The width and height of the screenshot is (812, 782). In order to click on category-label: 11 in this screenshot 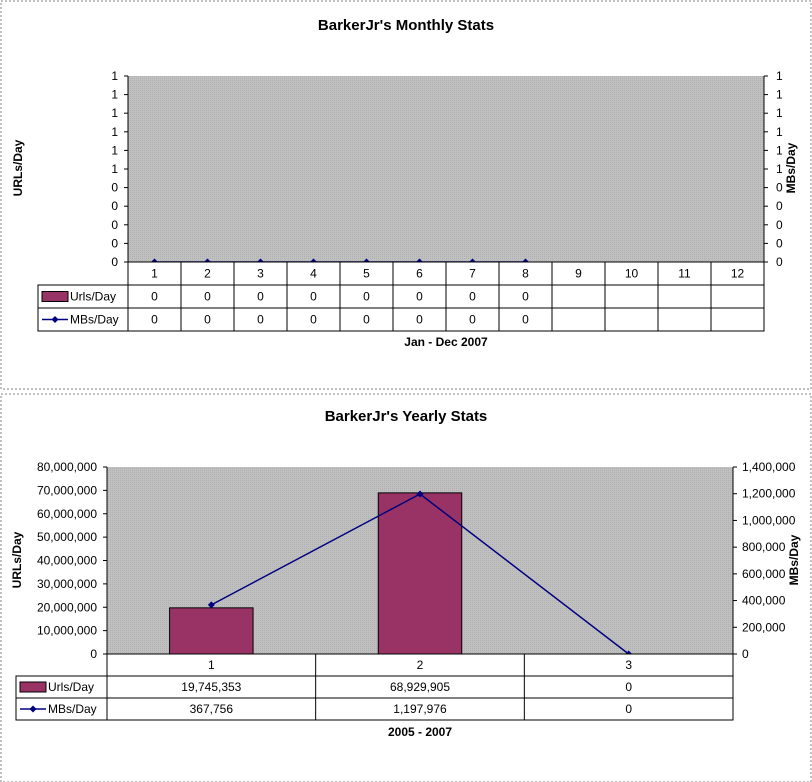, I will do `click(684, 274)`.